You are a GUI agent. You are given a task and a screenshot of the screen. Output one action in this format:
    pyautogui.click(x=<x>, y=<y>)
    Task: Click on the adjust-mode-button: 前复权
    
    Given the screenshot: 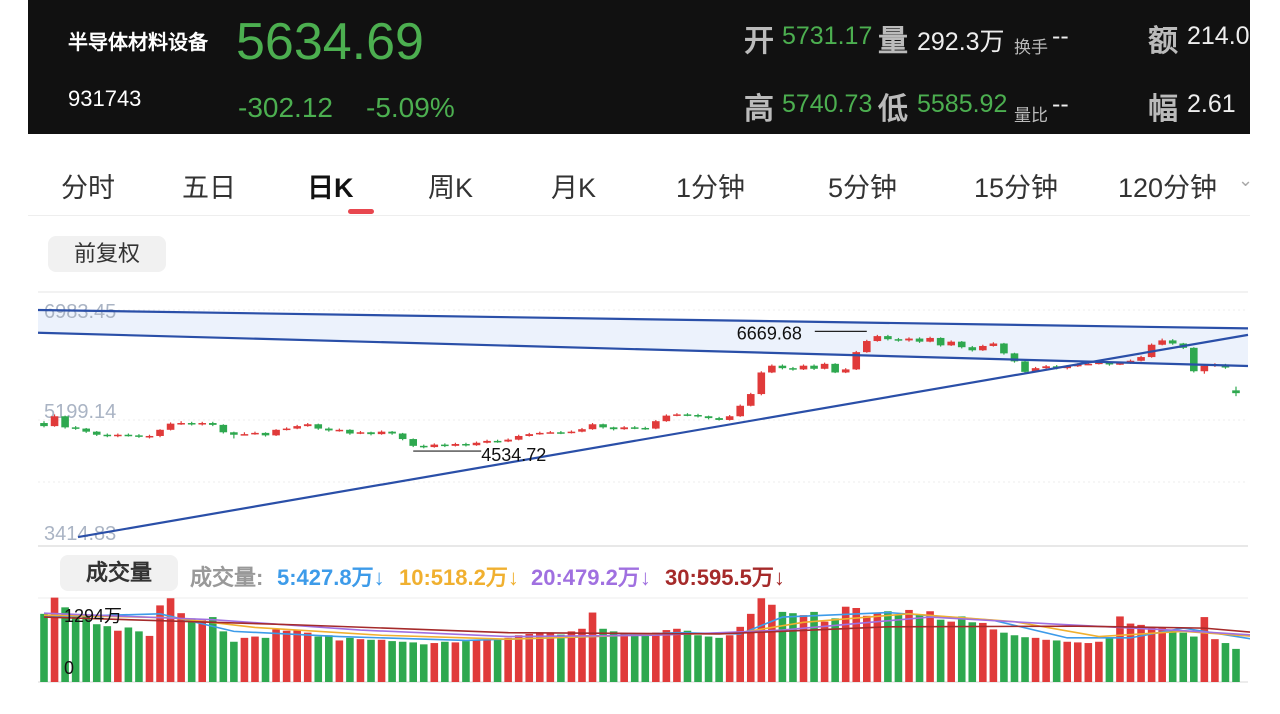 What is the action you would take?
    pyautogui.click(x=107, y=254)
    